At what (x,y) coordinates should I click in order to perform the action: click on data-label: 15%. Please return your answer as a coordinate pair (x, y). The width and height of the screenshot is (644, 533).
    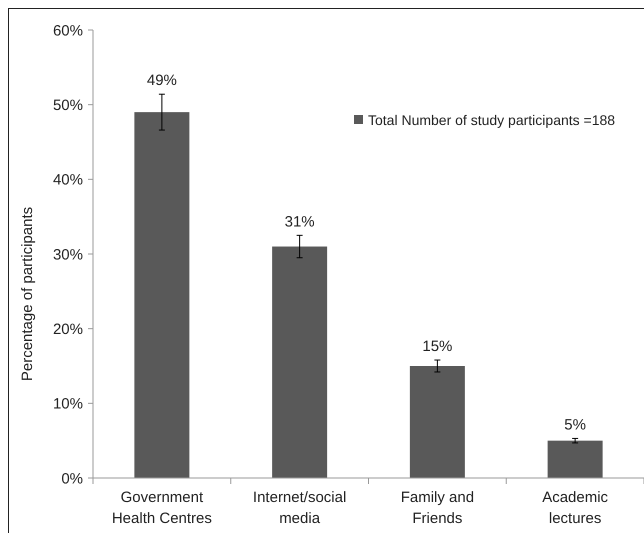
    Looking at the image, I should click on (437, 347).